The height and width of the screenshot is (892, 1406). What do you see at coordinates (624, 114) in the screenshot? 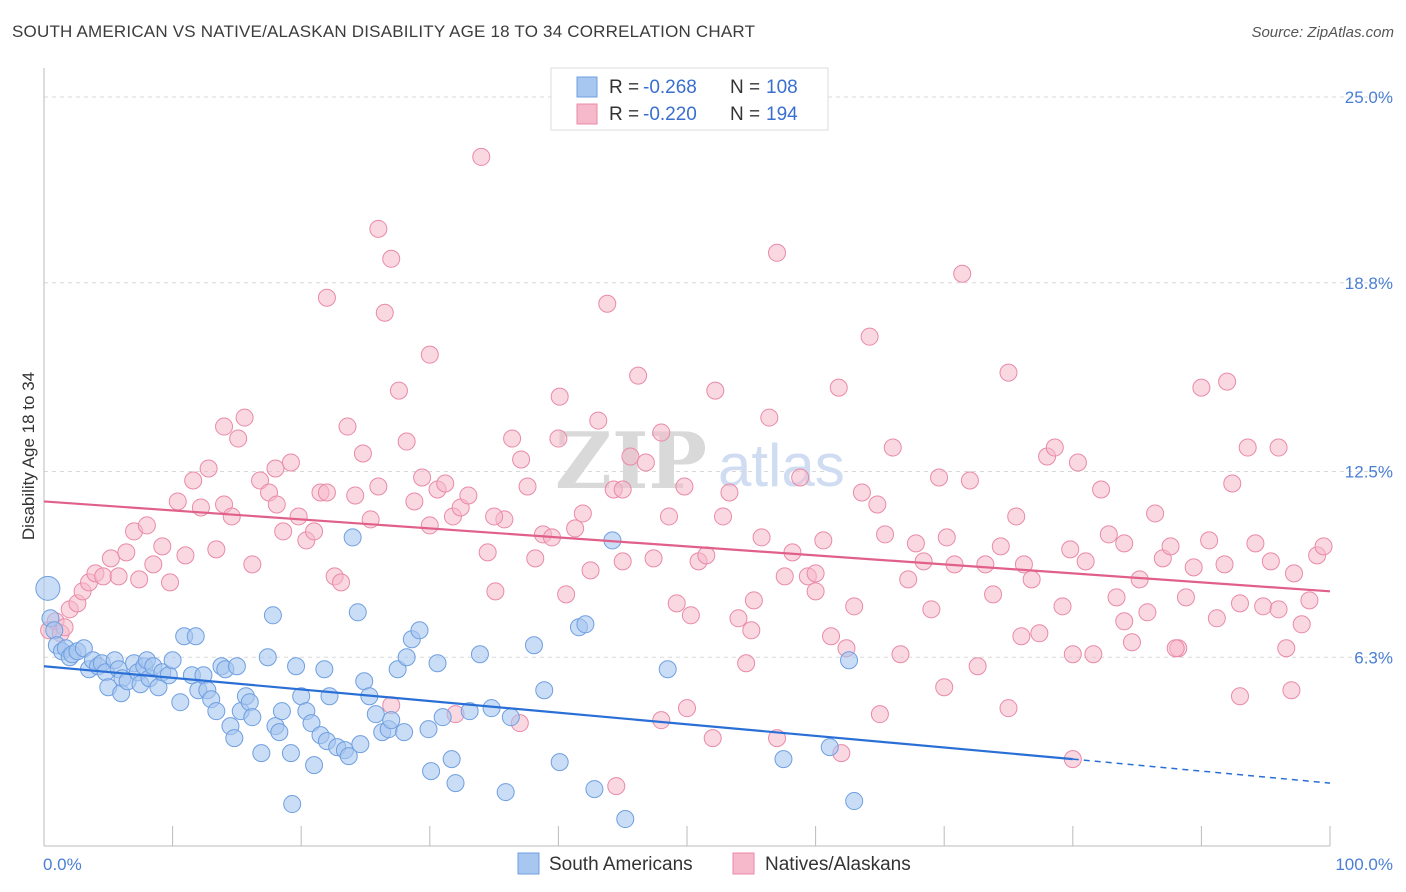
I see `legend-r-label-2: R =` at bounding box center [624, 114].